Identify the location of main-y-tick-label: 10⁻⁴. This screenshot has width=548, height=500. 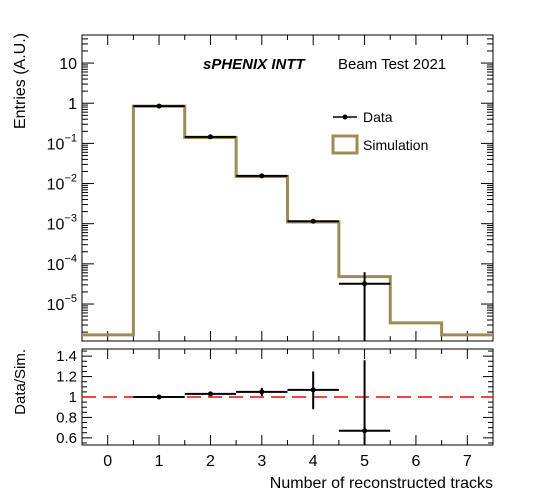
(62, 263).